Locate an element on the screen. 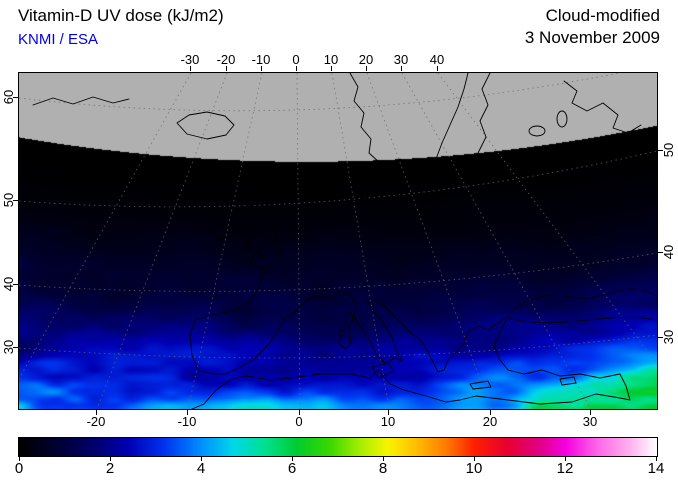 The height and width of the screenshot is (480, 678). mode-label: Cloud-modified is located at coordinates (602, 15).